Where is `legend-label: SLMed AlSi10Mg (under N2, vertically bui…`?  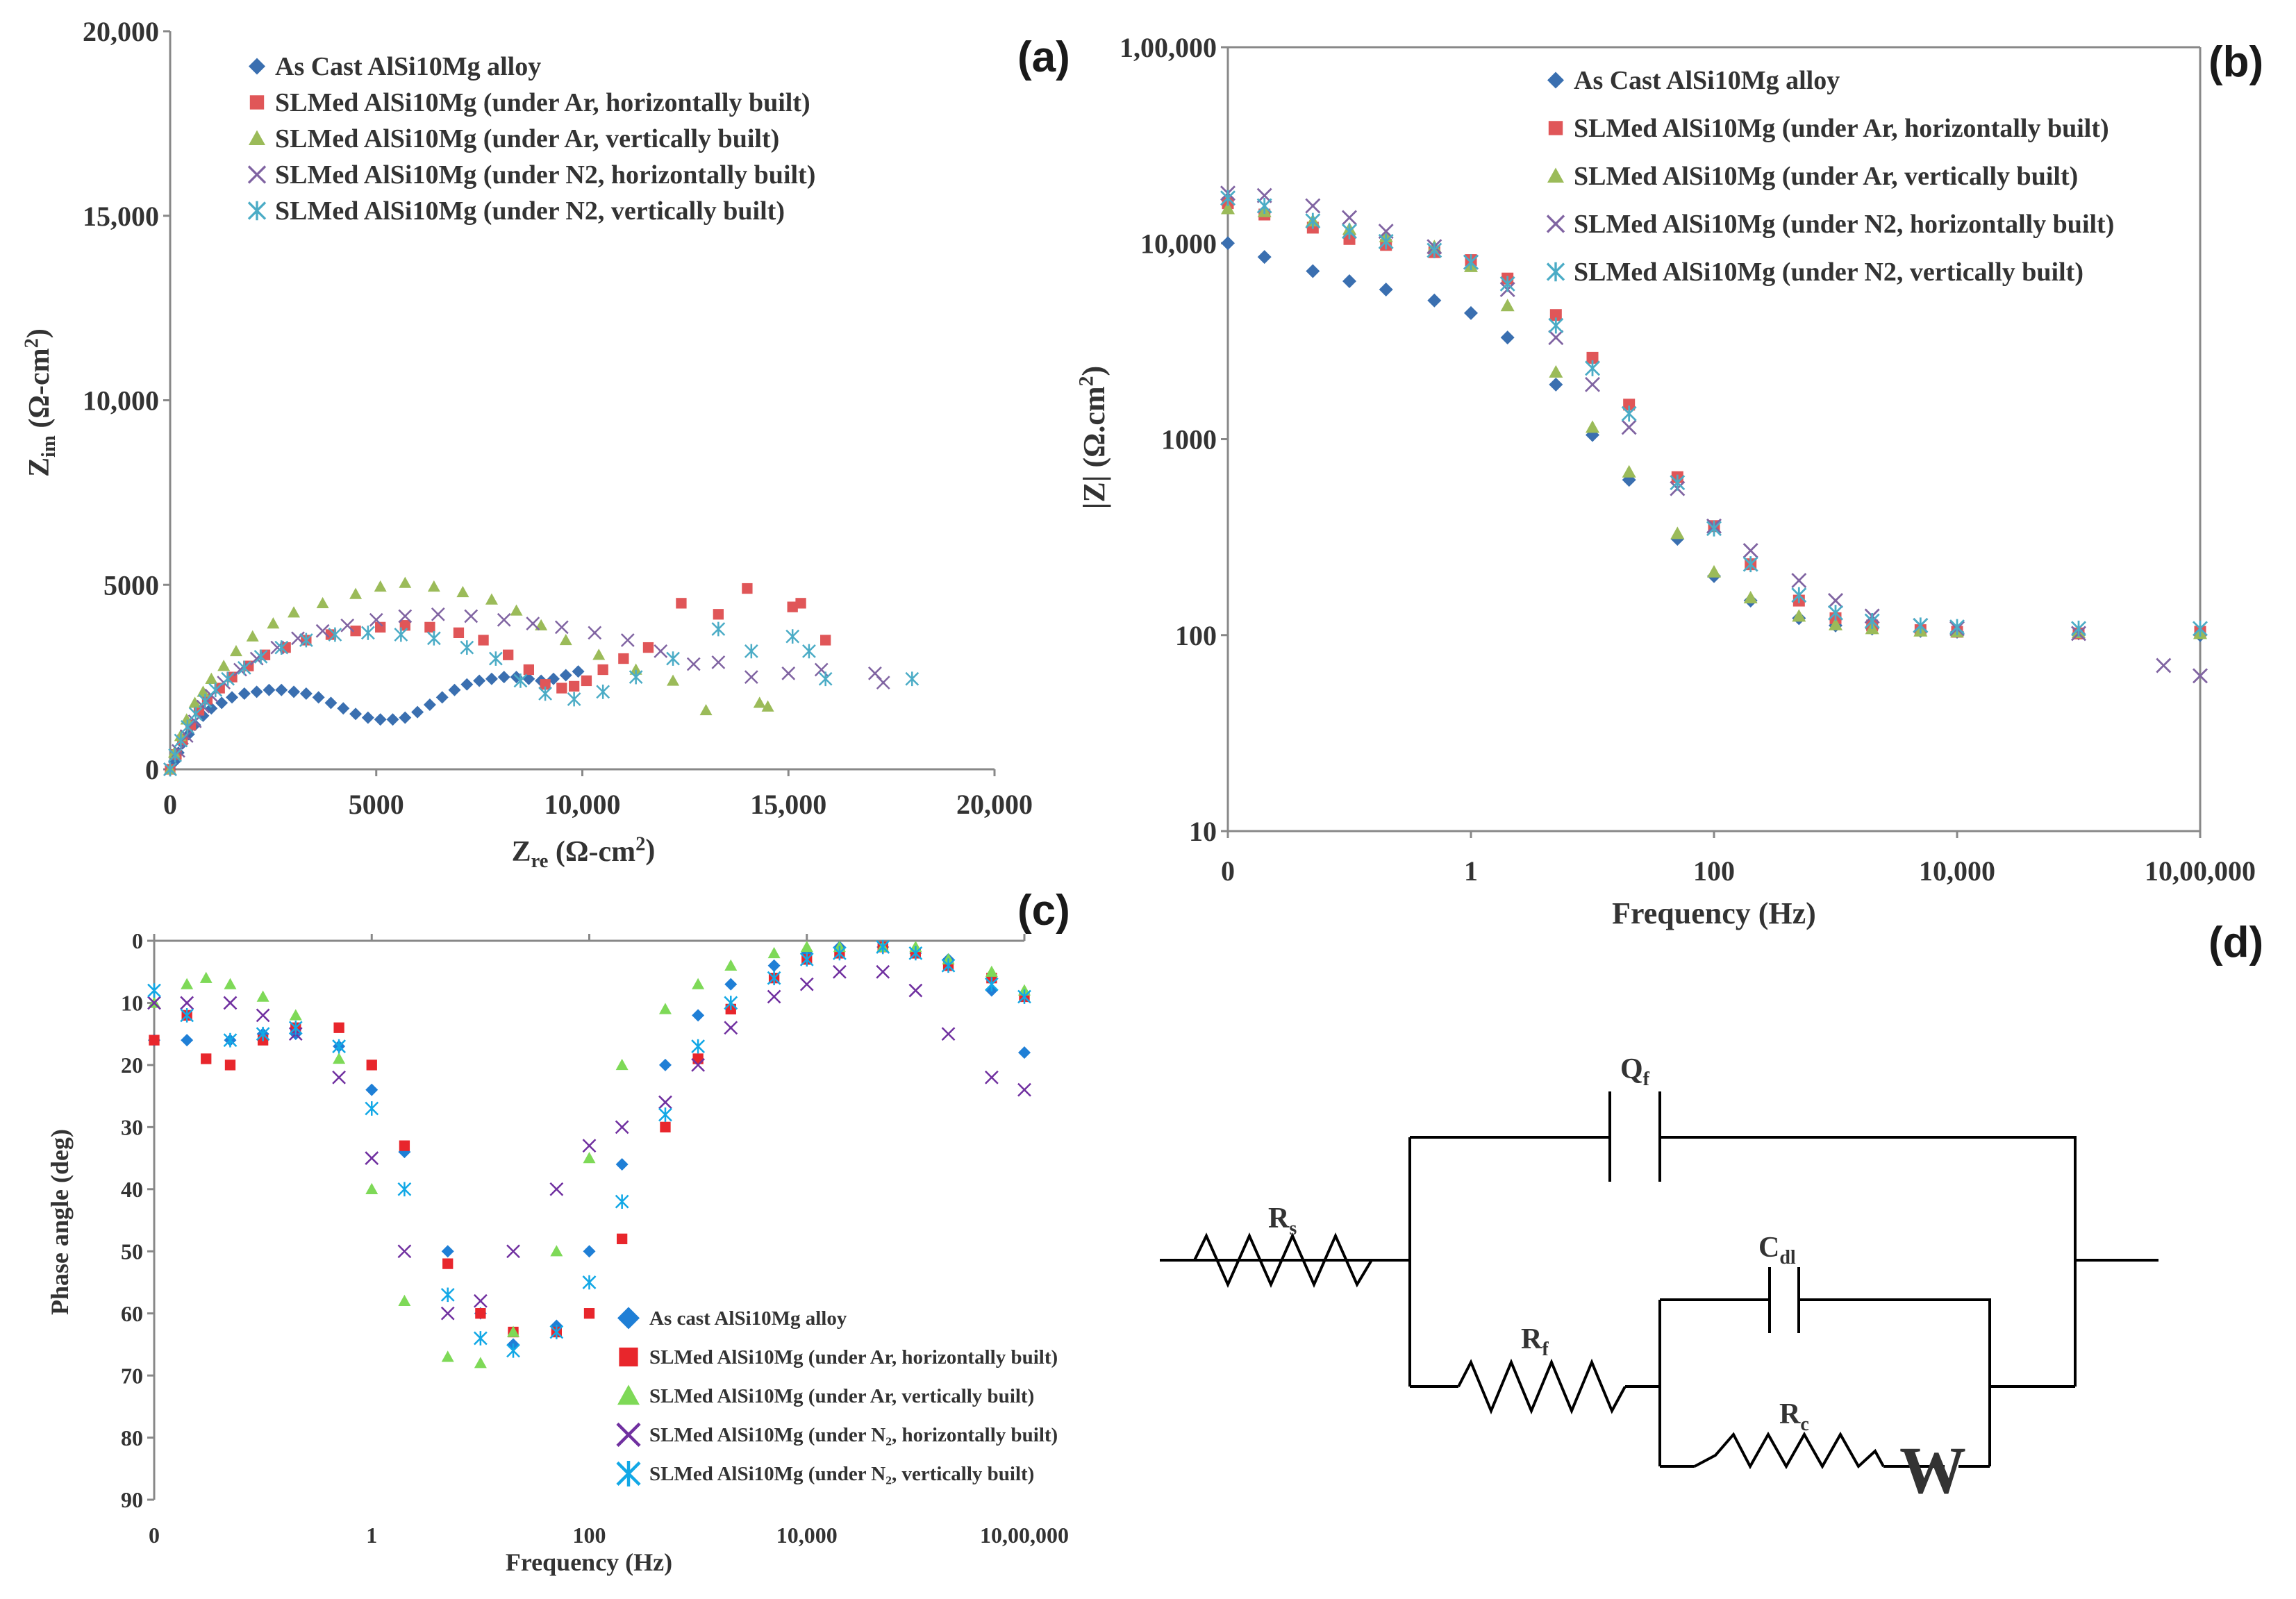 legend-label: SLMed AlSi10Mg (under N2, vertically bui… is located at coordinates (530, 211).